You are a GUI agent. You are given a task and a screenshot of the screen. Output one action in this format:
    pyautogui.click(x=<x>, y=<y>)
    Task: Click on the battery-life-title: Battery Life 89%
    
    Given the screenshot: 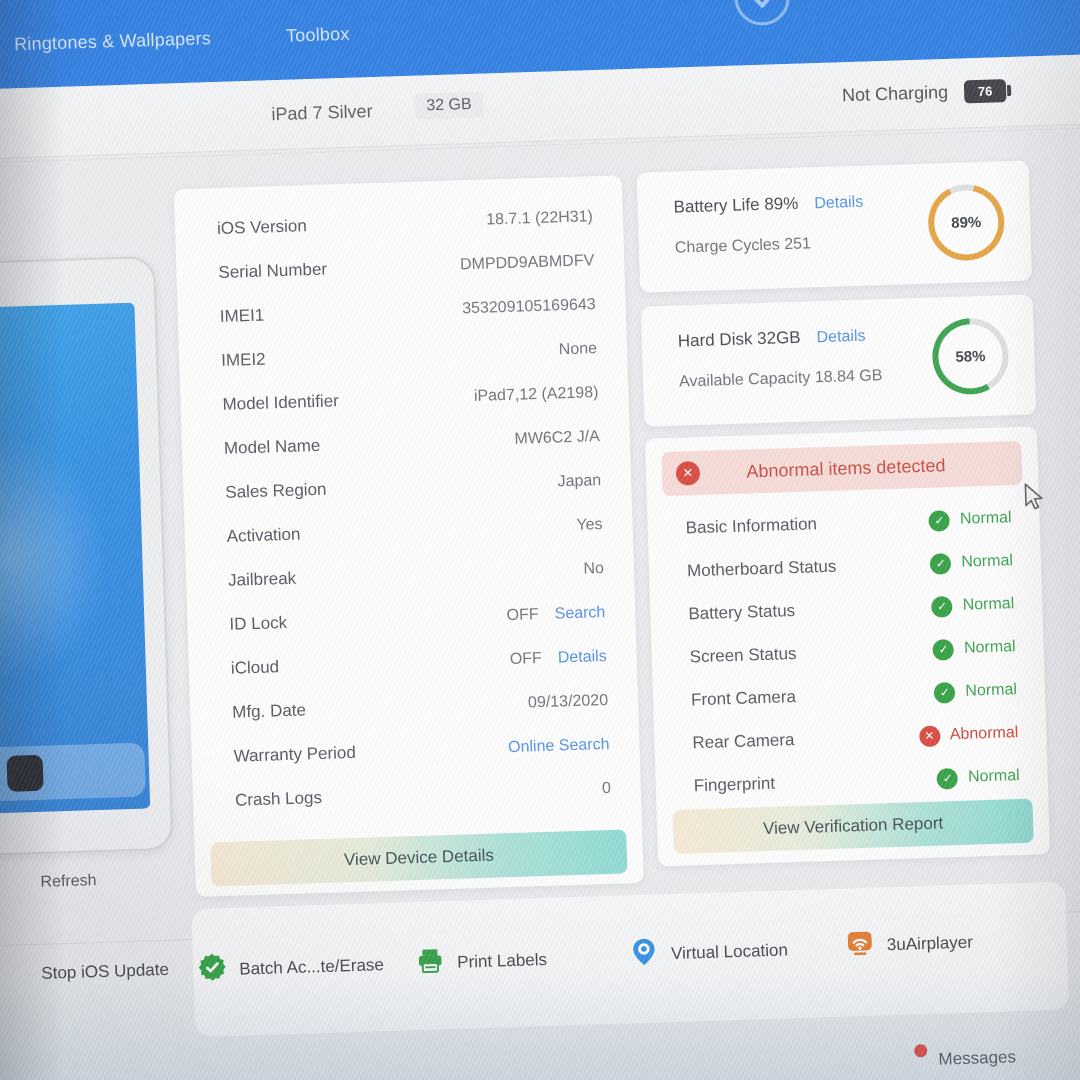 What is the action you would take?
    pyautogui.click(x=736, y=205)
    